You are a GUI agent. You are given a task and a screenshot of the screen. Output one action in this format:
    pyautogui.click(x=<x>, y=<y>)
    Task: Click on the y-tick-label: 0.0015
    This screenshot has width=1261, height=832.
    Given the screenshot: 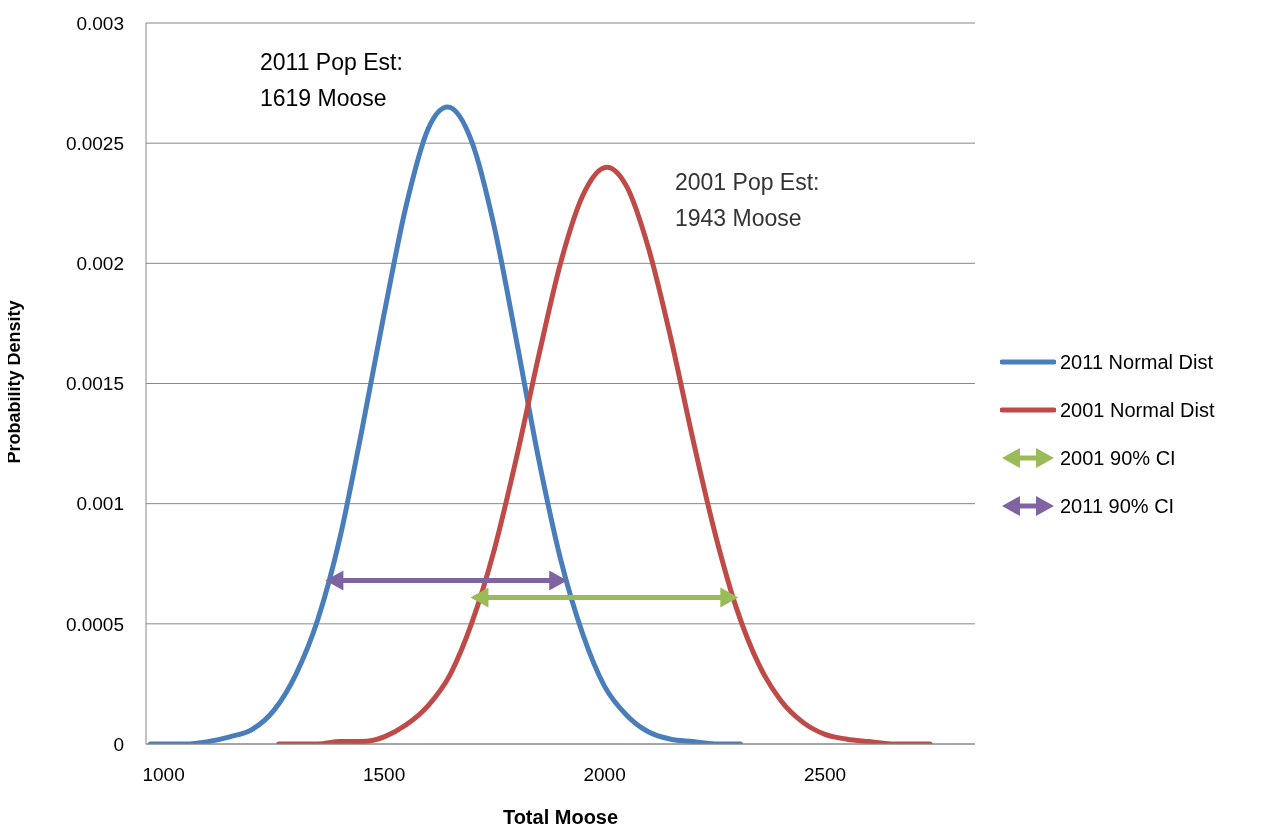 What is the action you would take?
    pyautogui.click(x=94, y=384)
    